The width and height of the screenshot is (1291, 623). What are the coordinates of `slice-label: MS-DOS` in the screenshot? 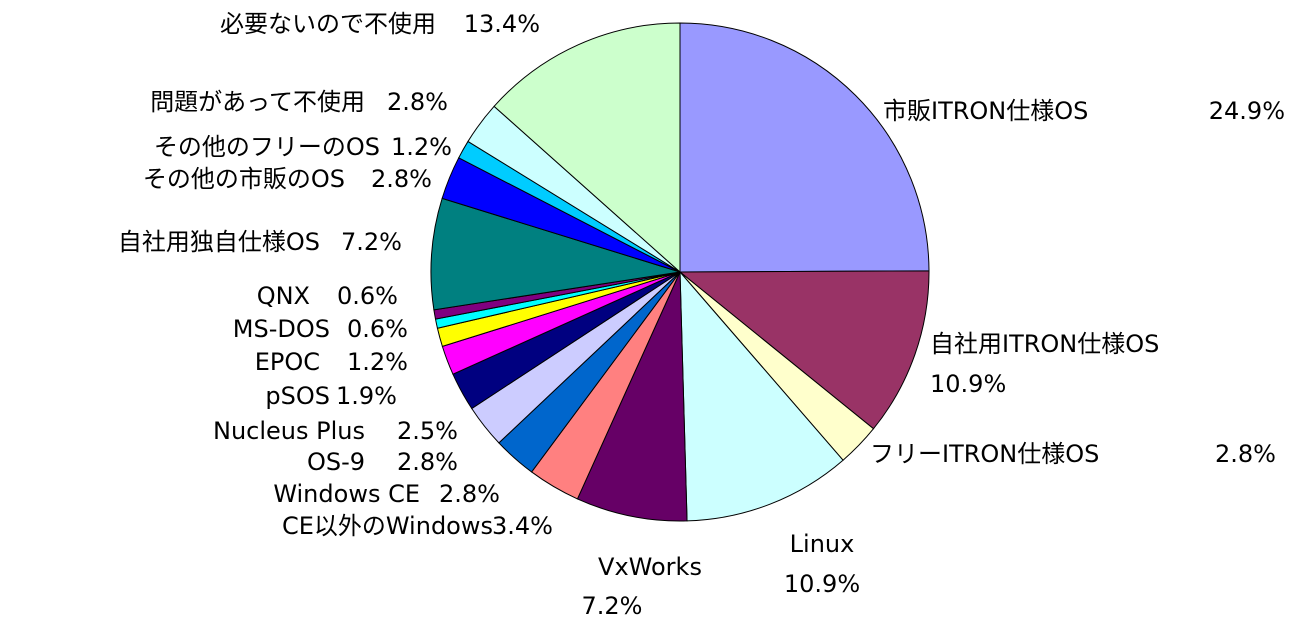 It's located at (281, 329).